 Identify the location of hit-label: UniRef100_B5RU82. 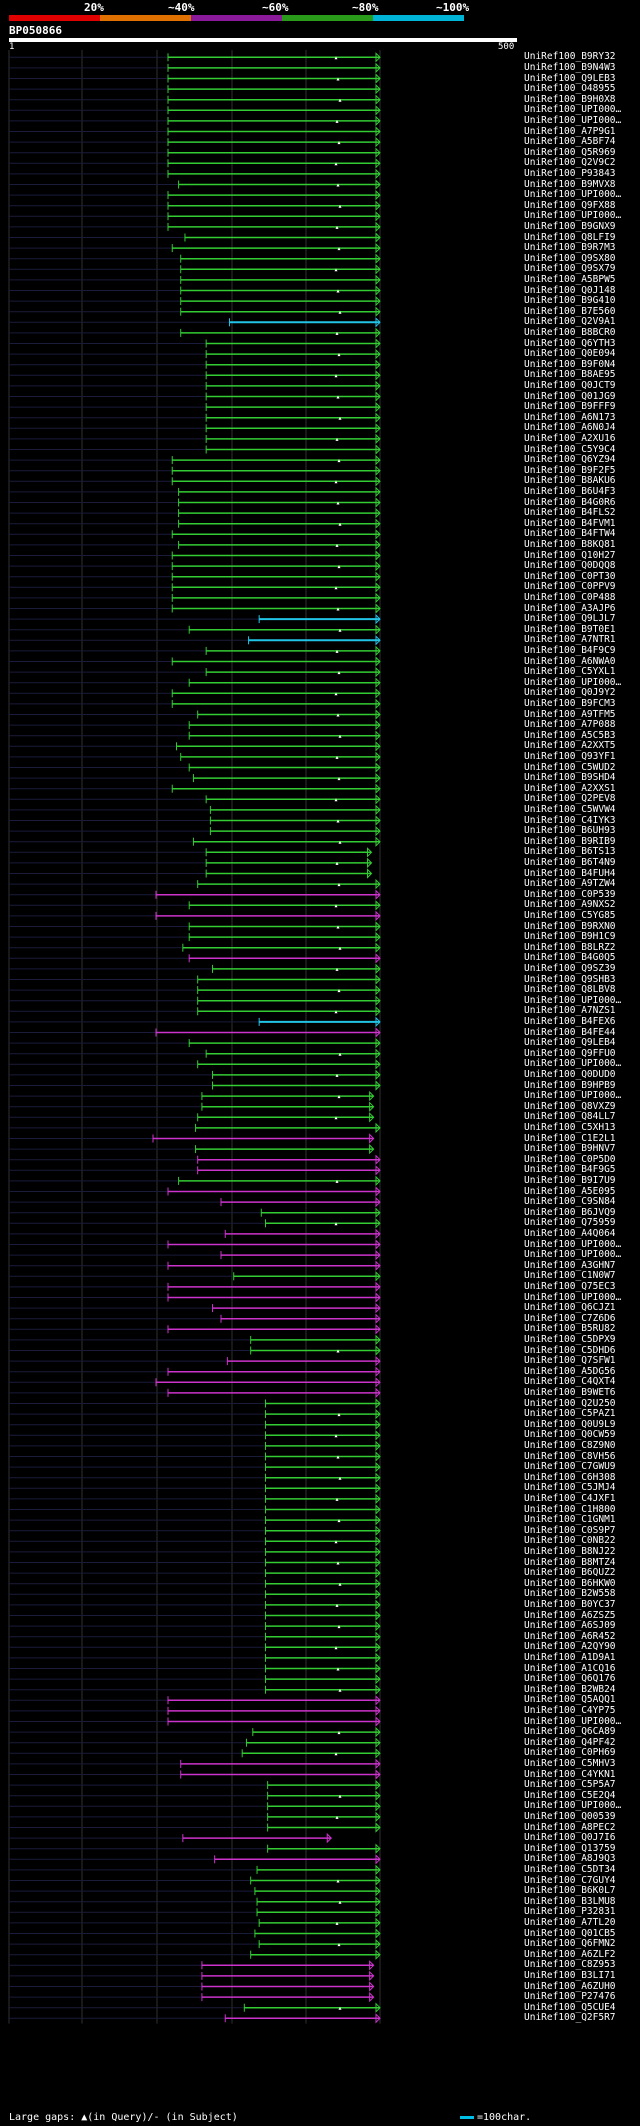
(570, 1329).